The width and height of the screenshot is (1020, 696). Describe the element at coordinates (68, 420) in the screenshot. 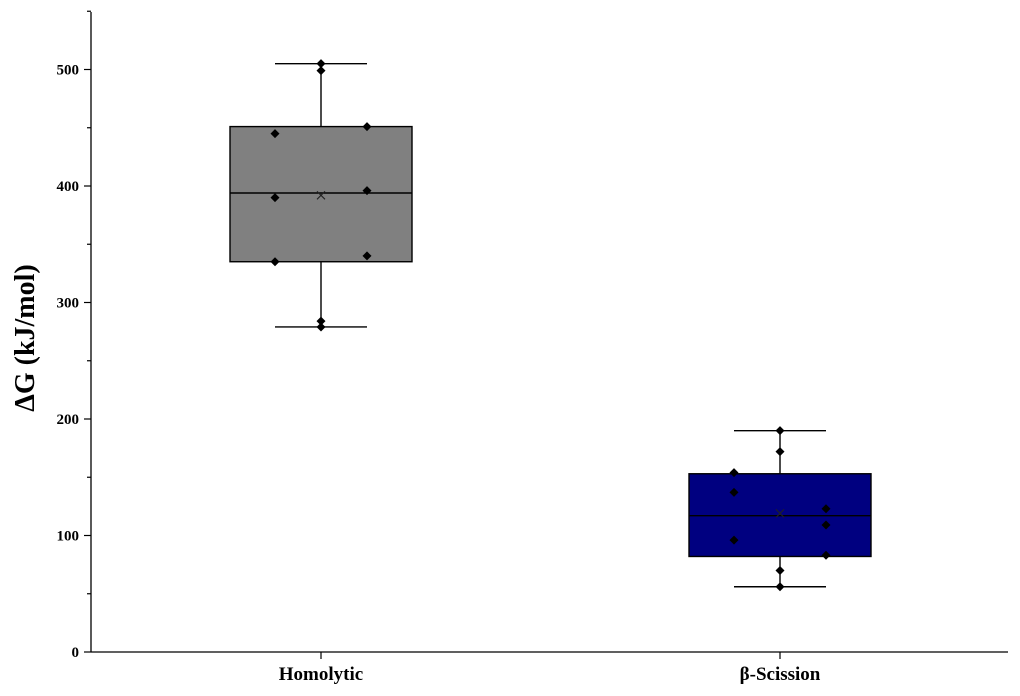

I see `y-tick-label: 200` at that location.